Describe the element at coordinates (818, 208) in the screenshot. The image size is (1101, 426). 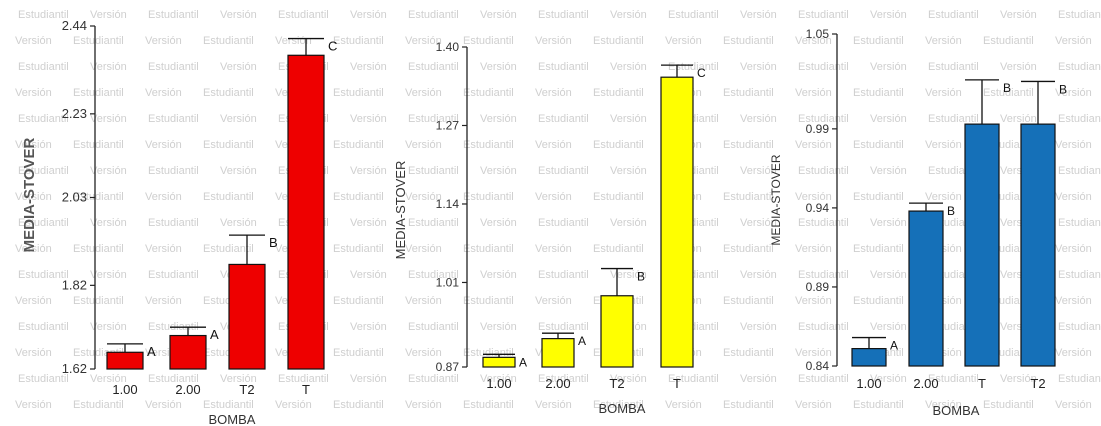
I see `y-tick-label: 0.94` at that location.